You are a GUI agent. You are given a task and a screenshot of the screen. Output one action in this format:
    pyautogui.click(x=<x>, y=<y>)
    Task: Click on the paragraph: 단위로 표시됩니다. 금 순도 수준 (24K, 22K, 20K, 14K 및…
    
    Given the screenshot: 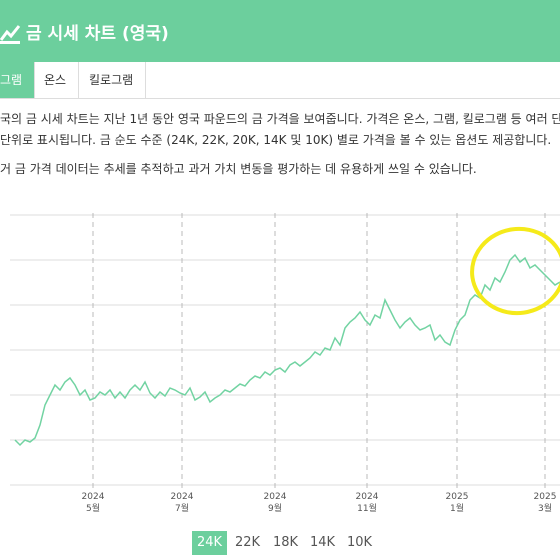 What is the action you would take?
    pyautogui.click(x=276, y=140)
    